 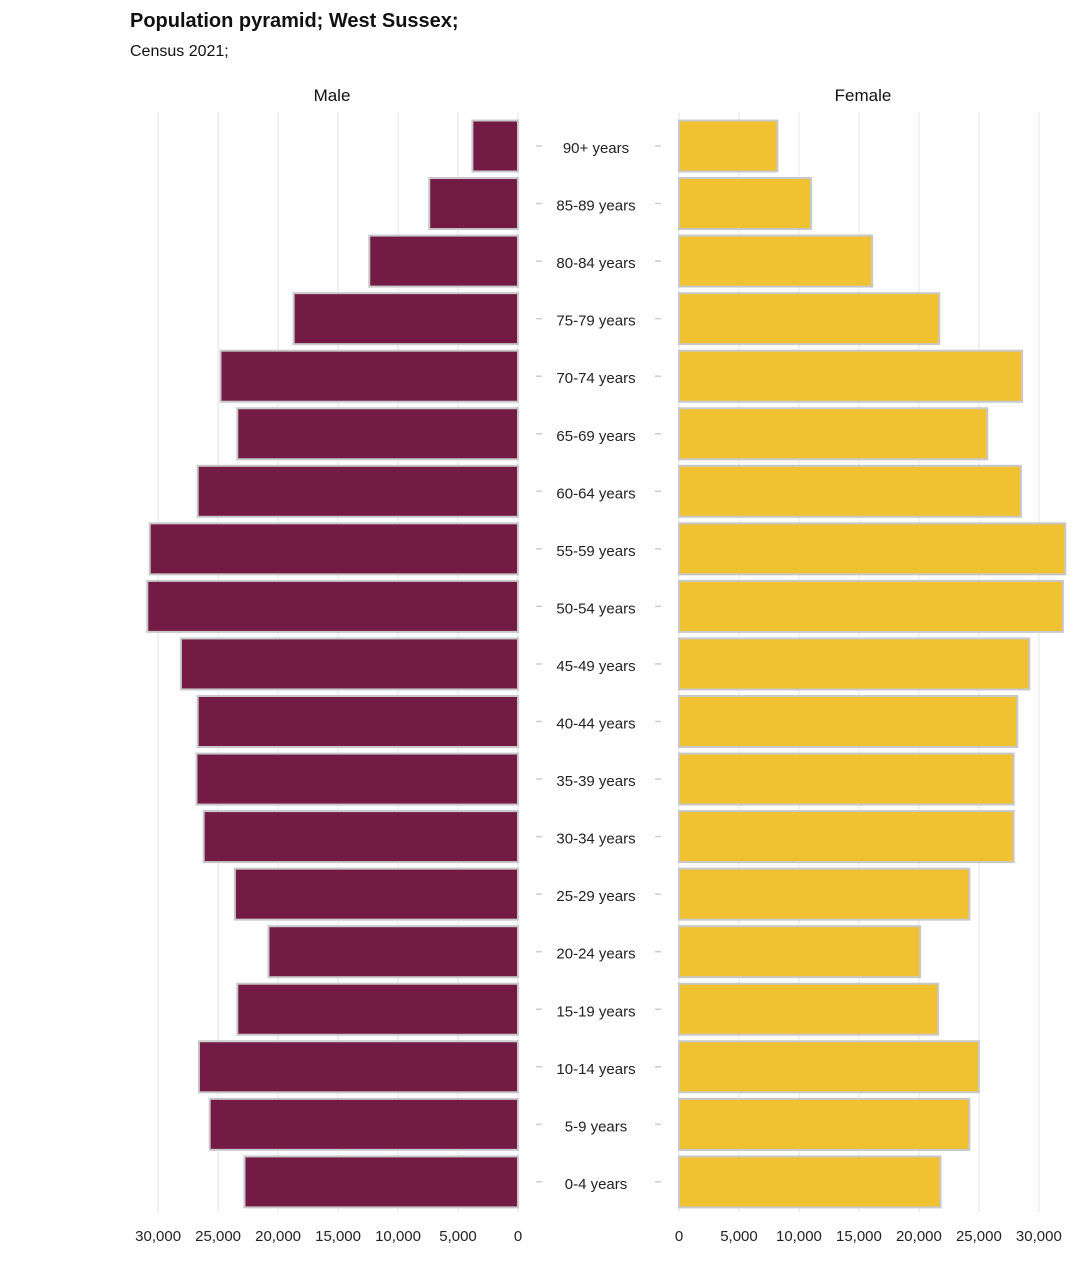 What do you see at coordinates (863, 95) in the screenshot?
I see `female-panel-label: Female` at bounding box center [863, 95].